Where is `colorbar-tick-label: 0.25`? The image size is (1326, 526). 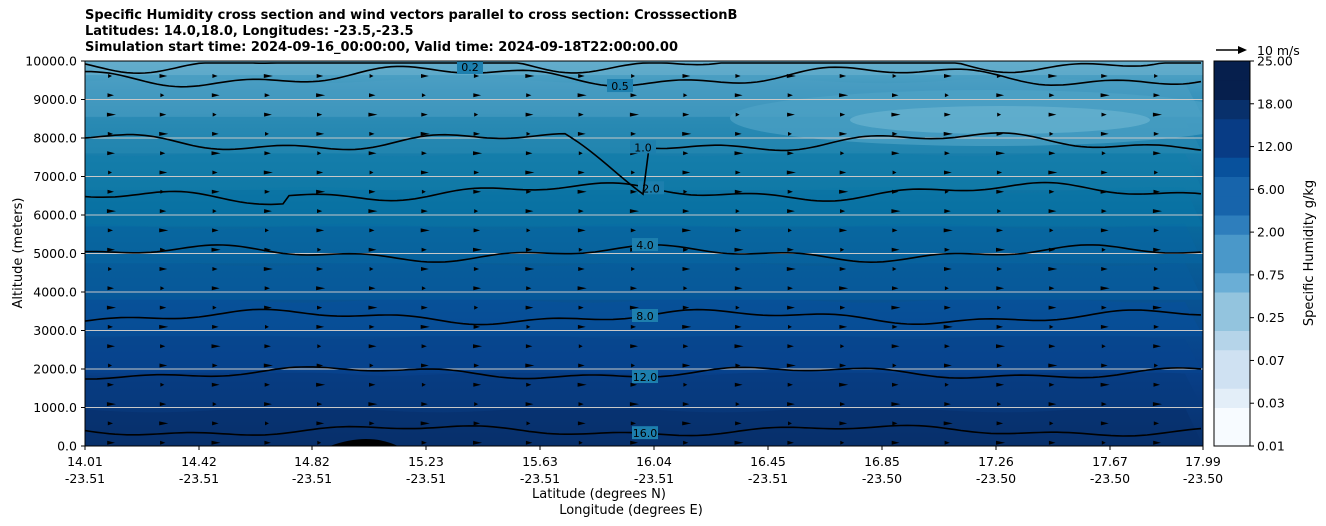 colorbar-tick-label: 0.25 is located at coordinates (1271, 317).